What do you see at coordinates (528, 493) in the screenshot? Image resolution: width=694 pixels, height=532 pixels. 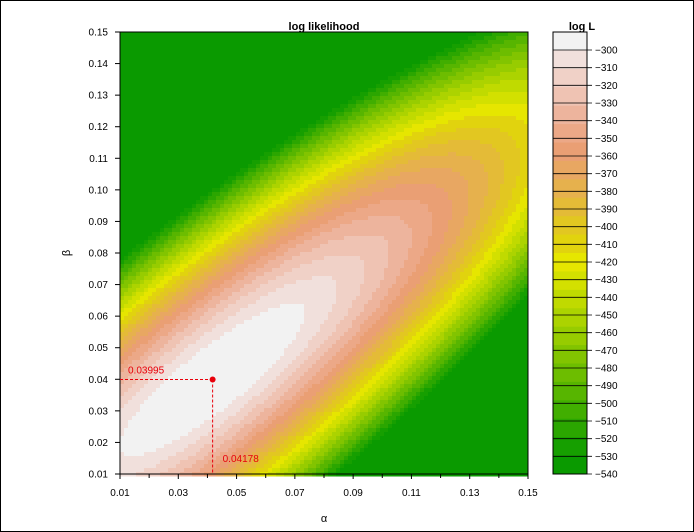 I see `x-tick-label: 0.15` at bounding box center [528, 493].